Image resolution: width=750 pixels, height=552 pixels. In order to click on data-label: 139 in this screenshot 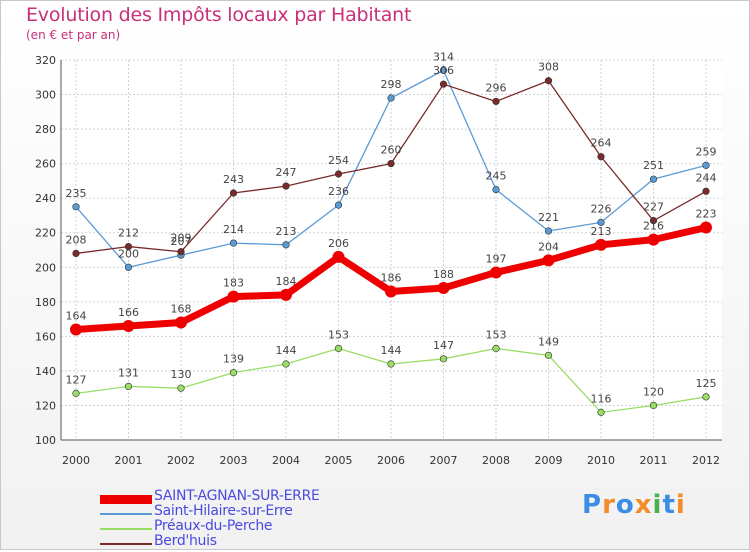, I will do `click(233, 359)`.